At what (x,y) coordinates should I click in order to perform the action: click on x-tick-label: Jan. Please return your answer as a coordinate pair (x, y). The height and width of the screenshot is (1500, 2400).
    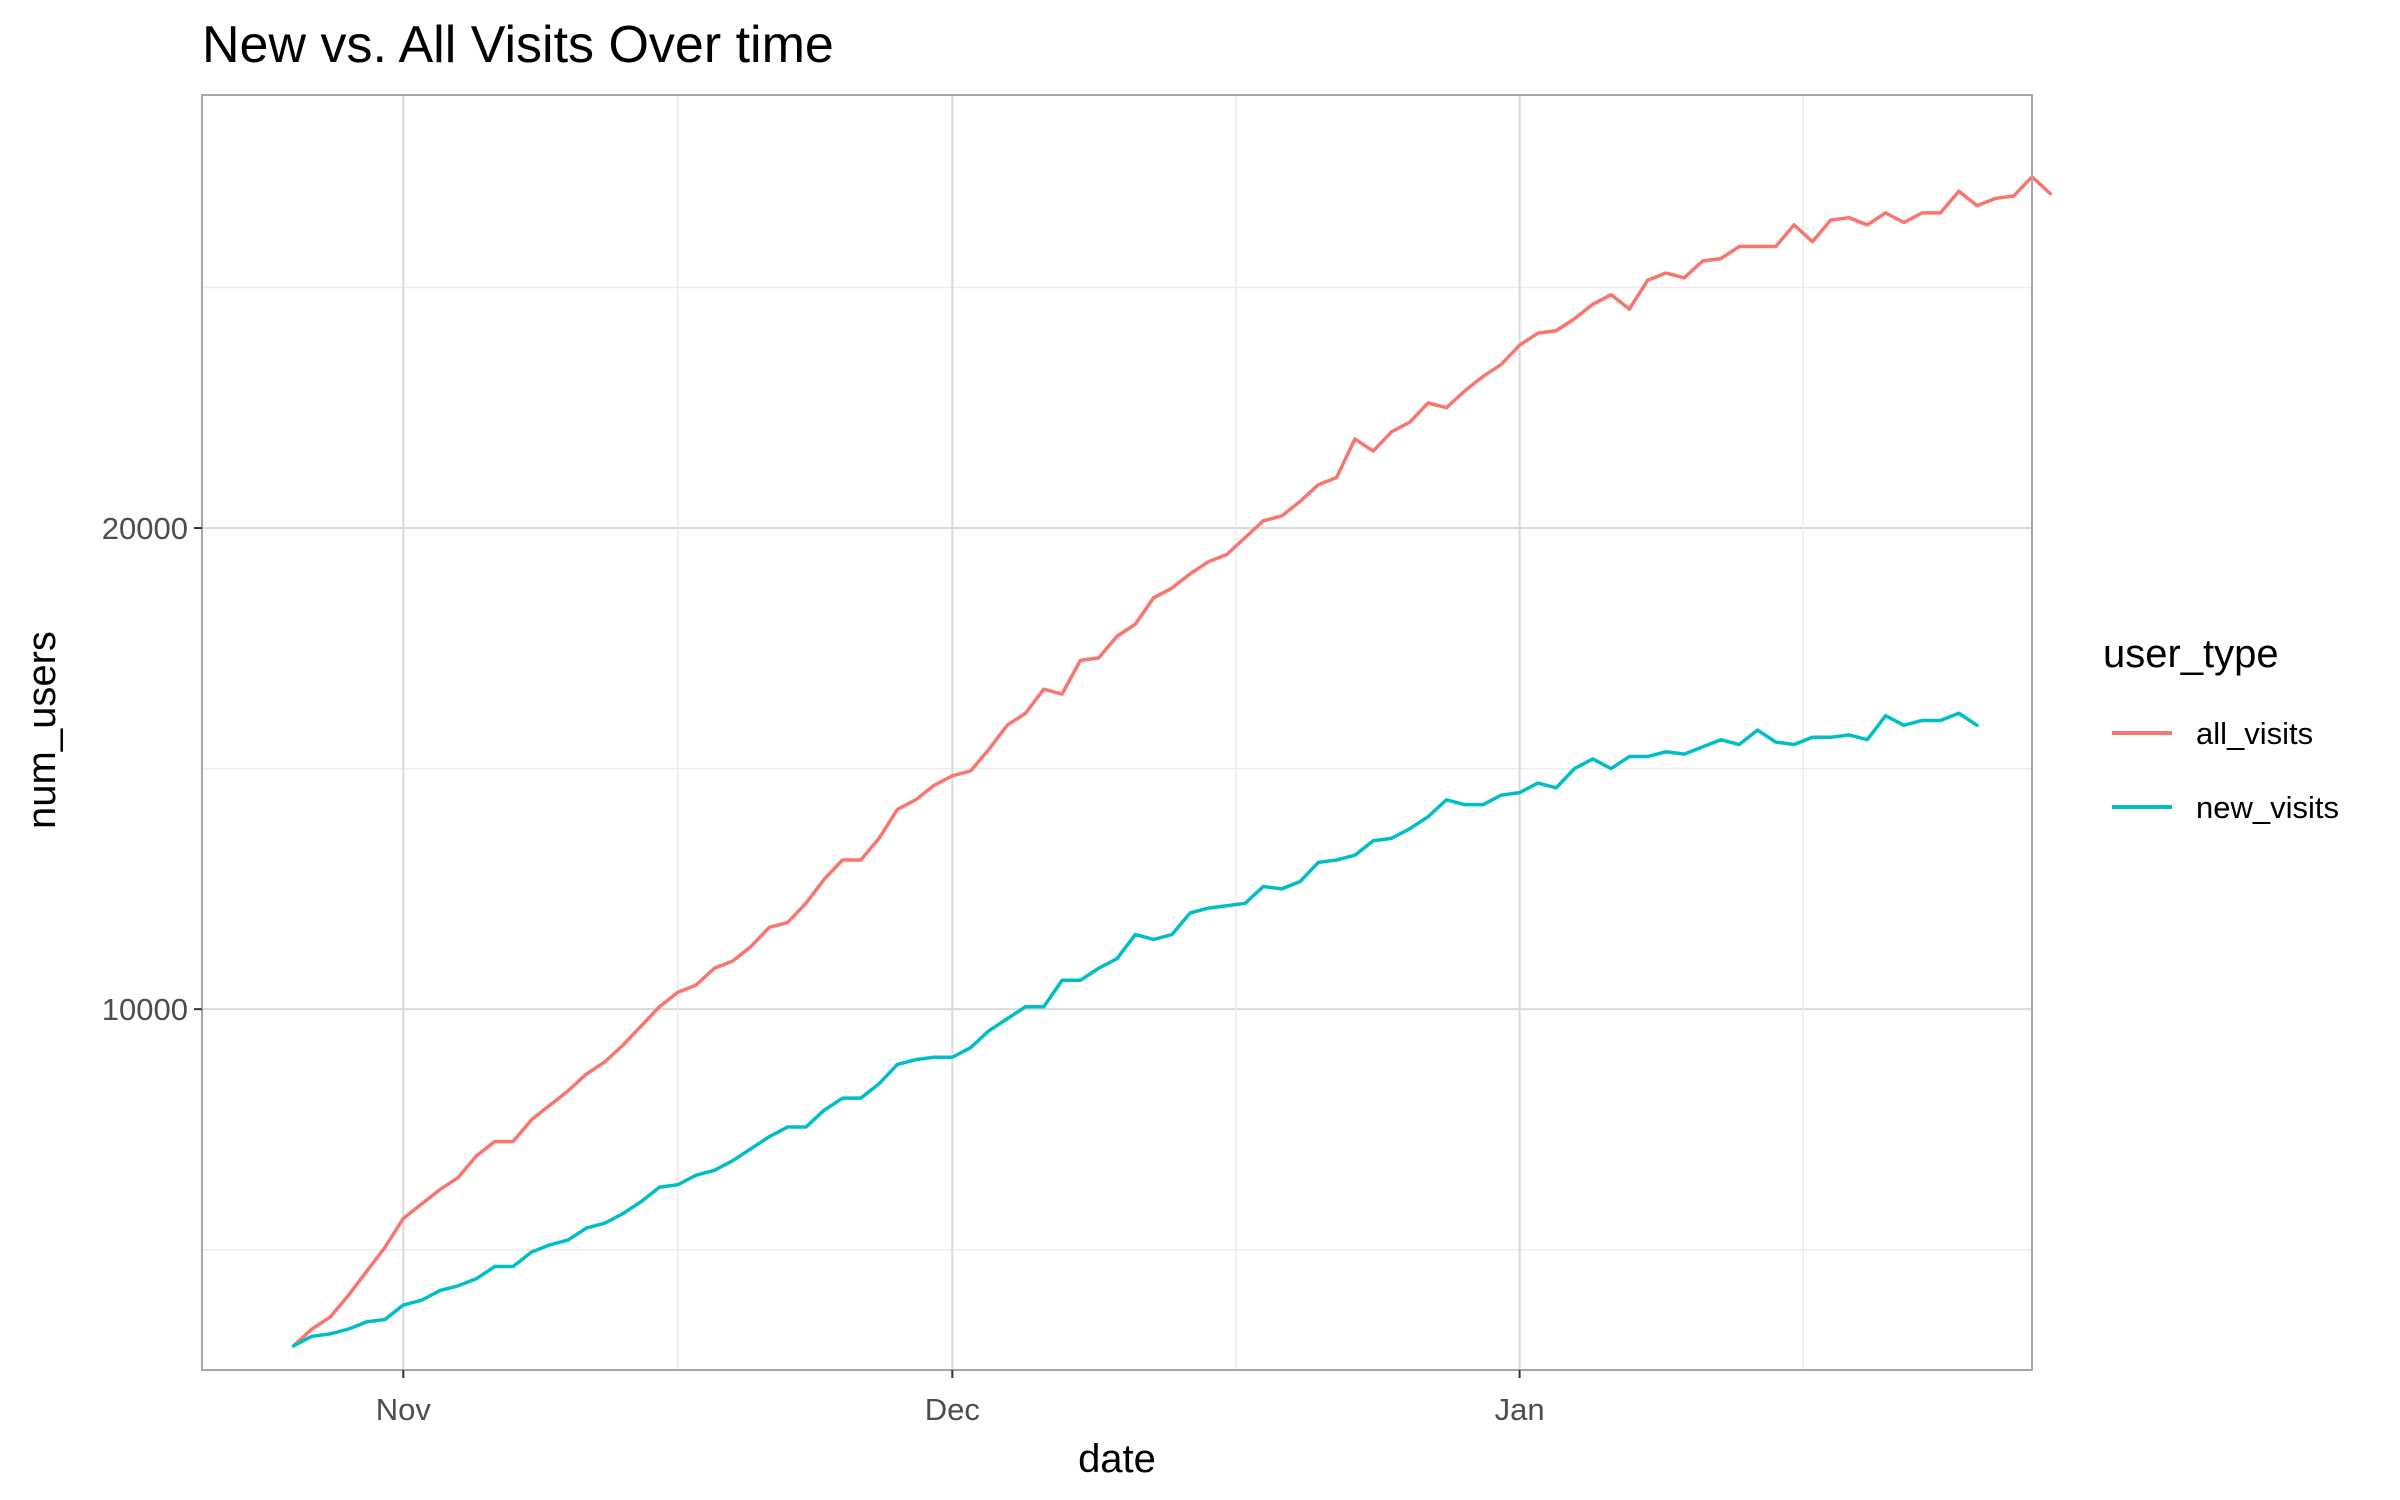
    Looking at the image, I should click on (1520, 1409).